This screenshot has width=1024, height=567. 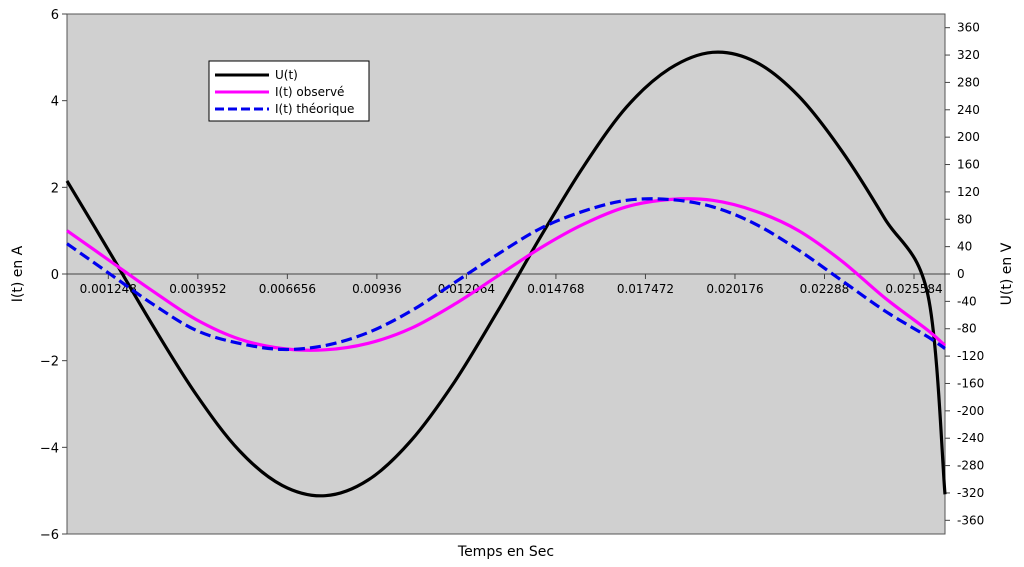 I want to click on y-left-tick-label: 2, so click(x=55, y=188).